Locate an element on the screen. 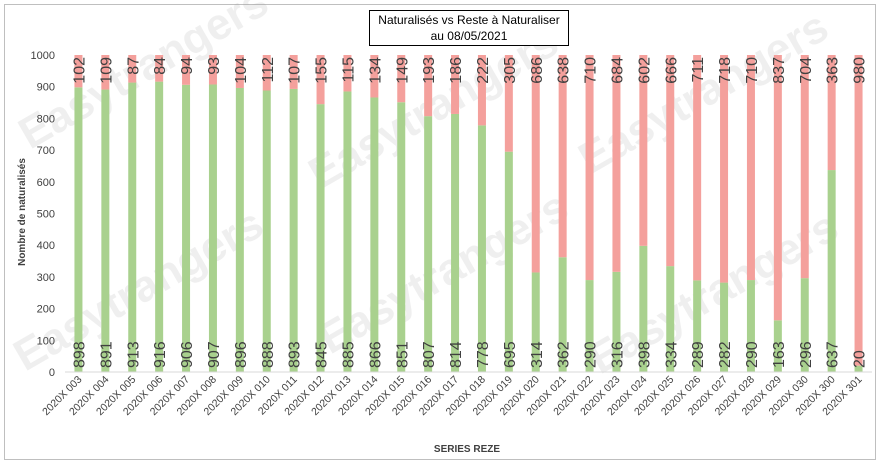 The image size is (881, 465). data-label-naturalises: 866 is located at coordinates (375, 354).